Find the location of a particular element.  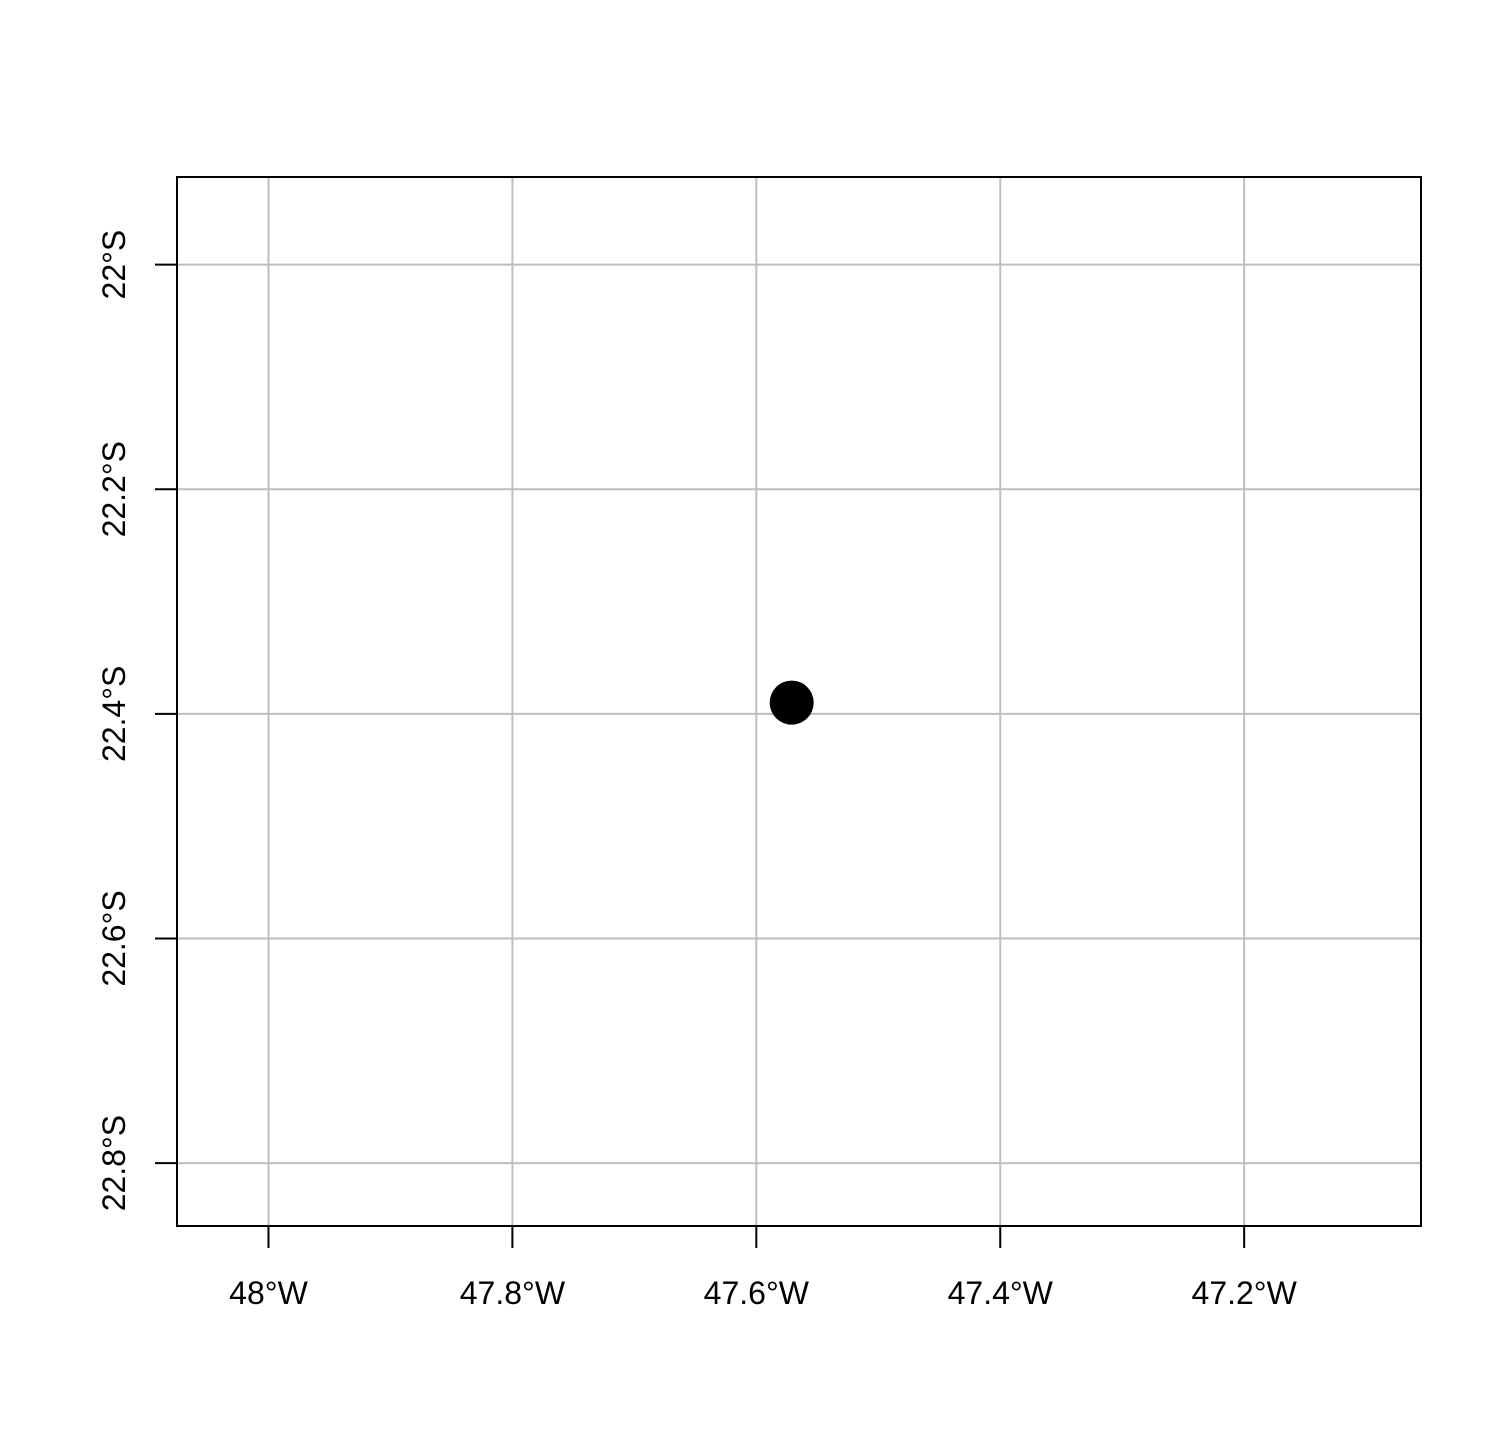

points-layer is located at coordinates (791, 702).